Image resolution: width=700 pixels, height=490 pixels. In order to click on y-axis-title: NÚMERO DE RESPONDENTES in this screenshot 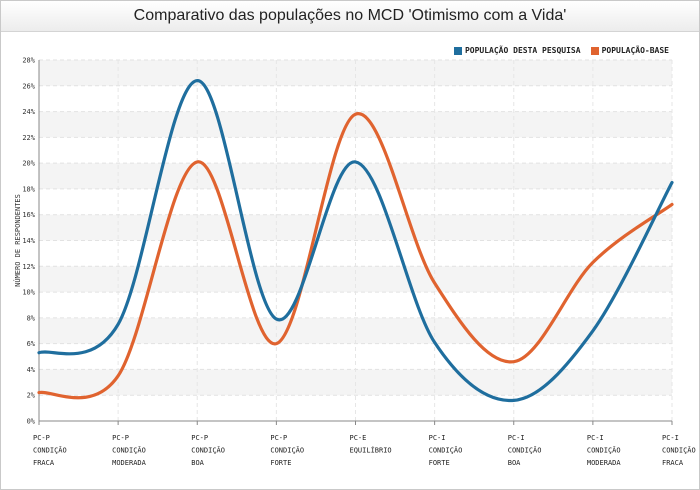, I will do `click(17, 240)`.